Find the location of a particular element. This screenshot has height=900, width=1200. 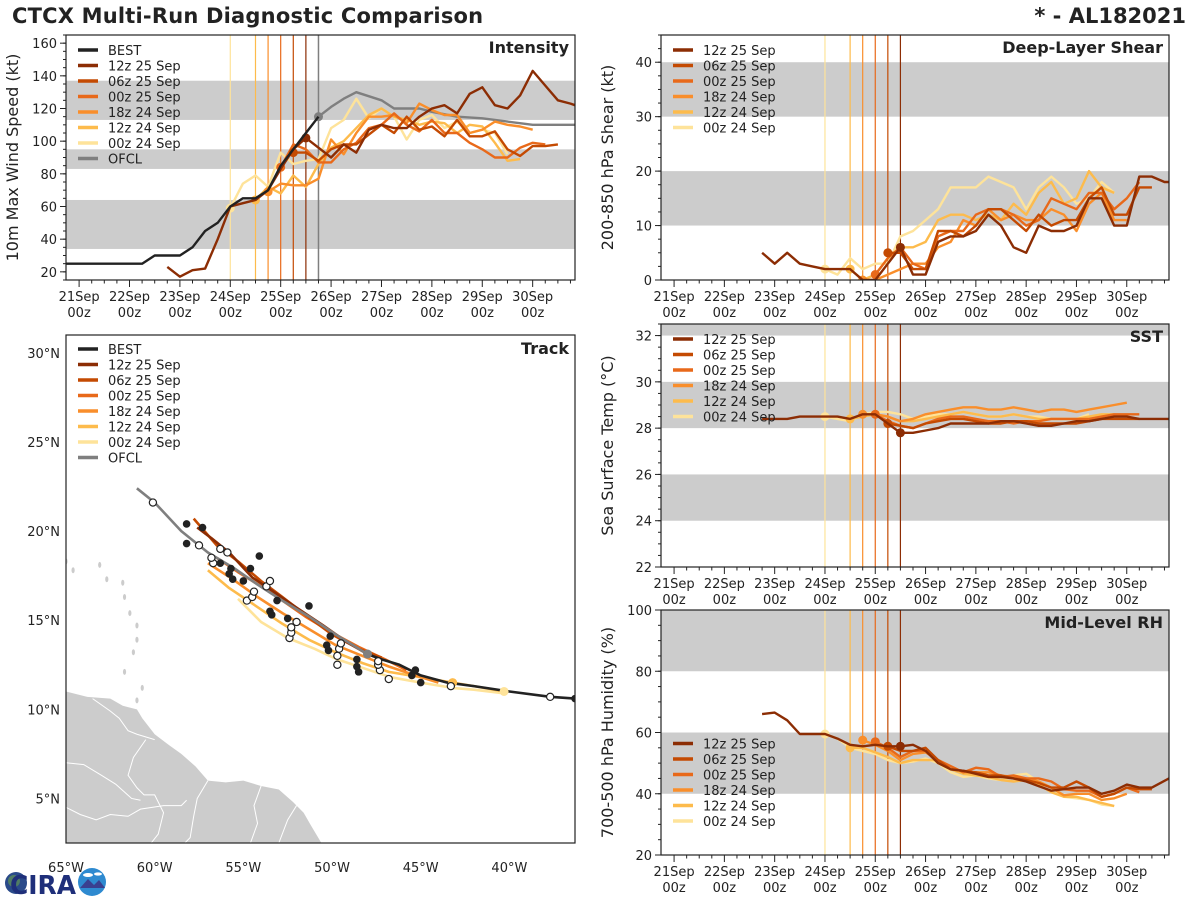

track-start-marker is located at coordinates (504, 691).